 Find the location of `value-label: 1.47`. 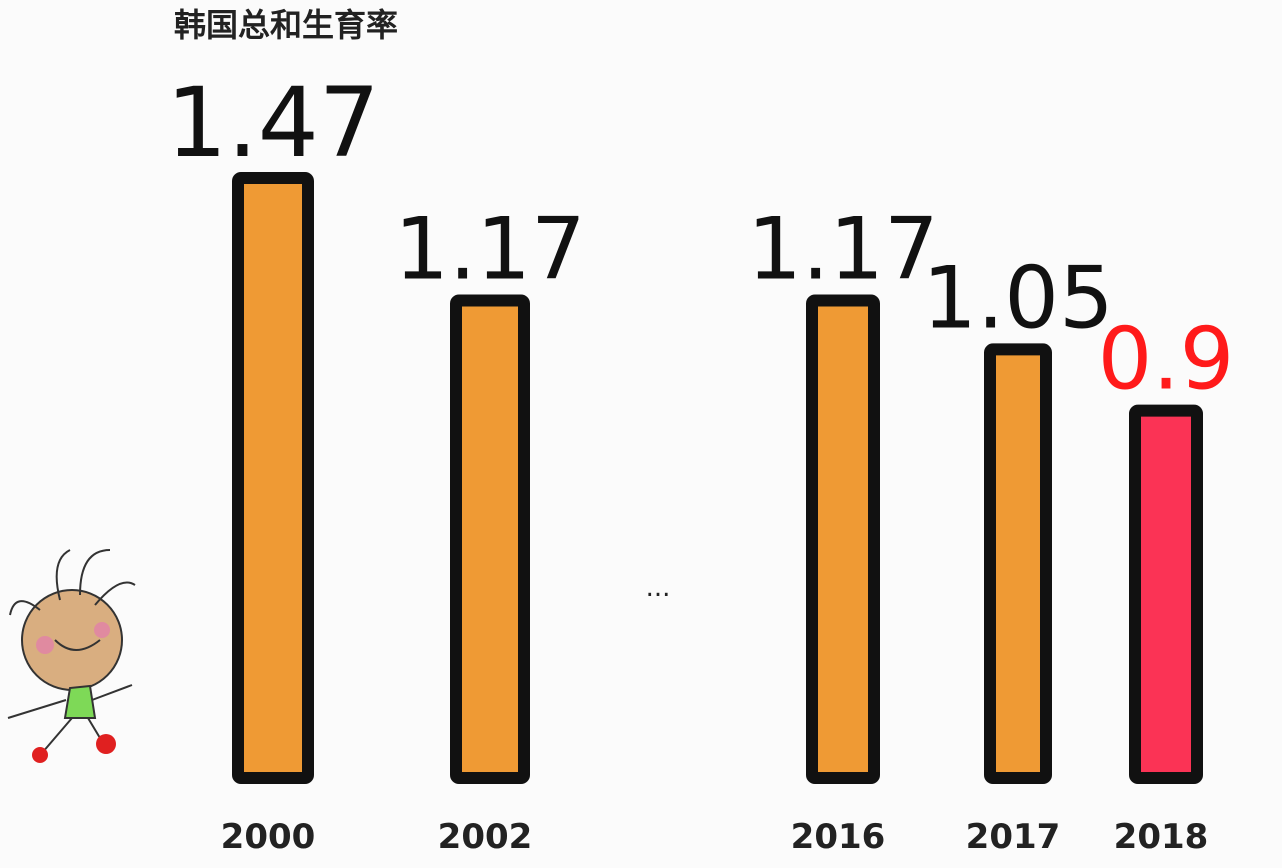

value-label: 1.47 is located at coordinates (273, 123).